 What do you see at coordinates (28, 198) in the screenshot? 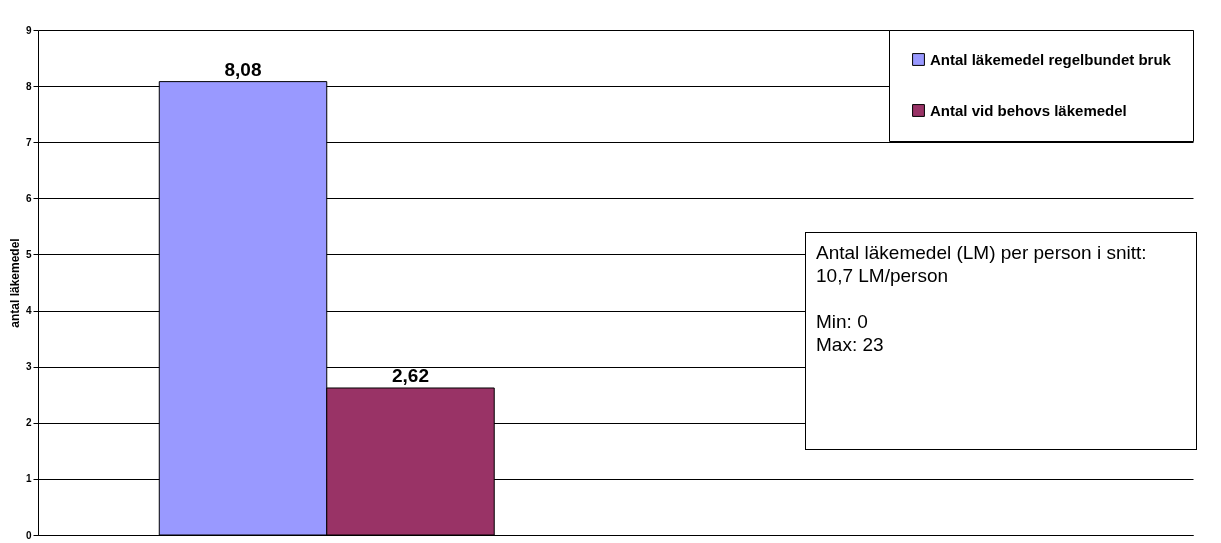
I see `y-tick-label: 6` at bounding box center [28, 198].